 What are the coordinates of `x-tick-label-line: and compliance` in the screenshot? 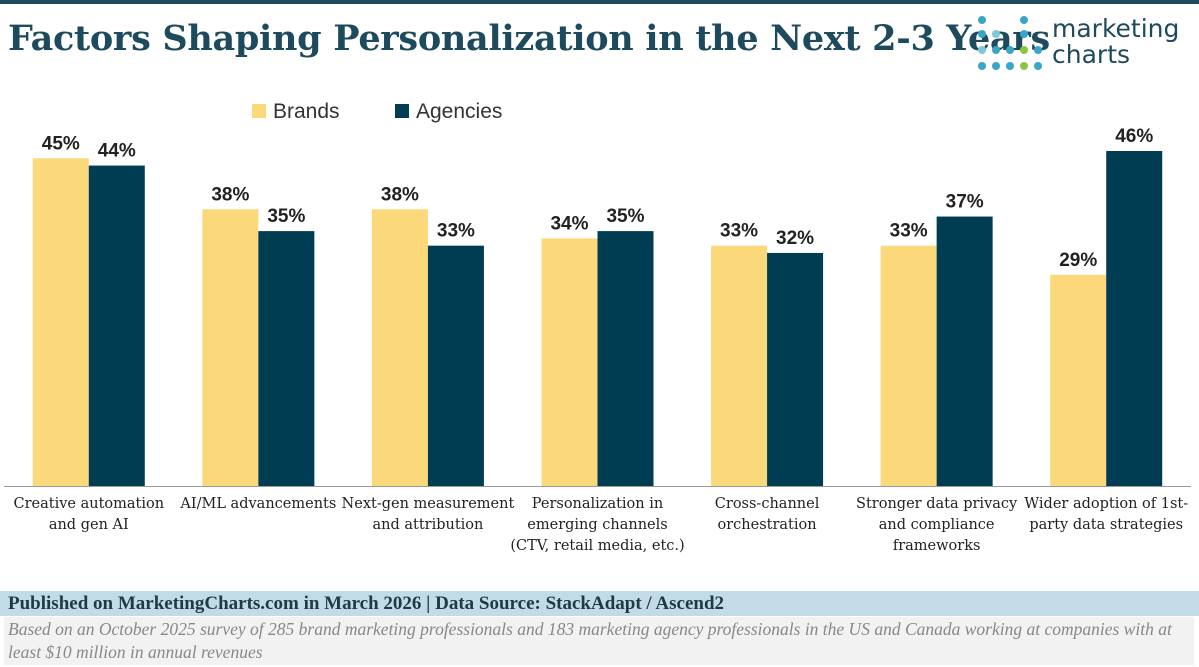 It's located at (937, 525).